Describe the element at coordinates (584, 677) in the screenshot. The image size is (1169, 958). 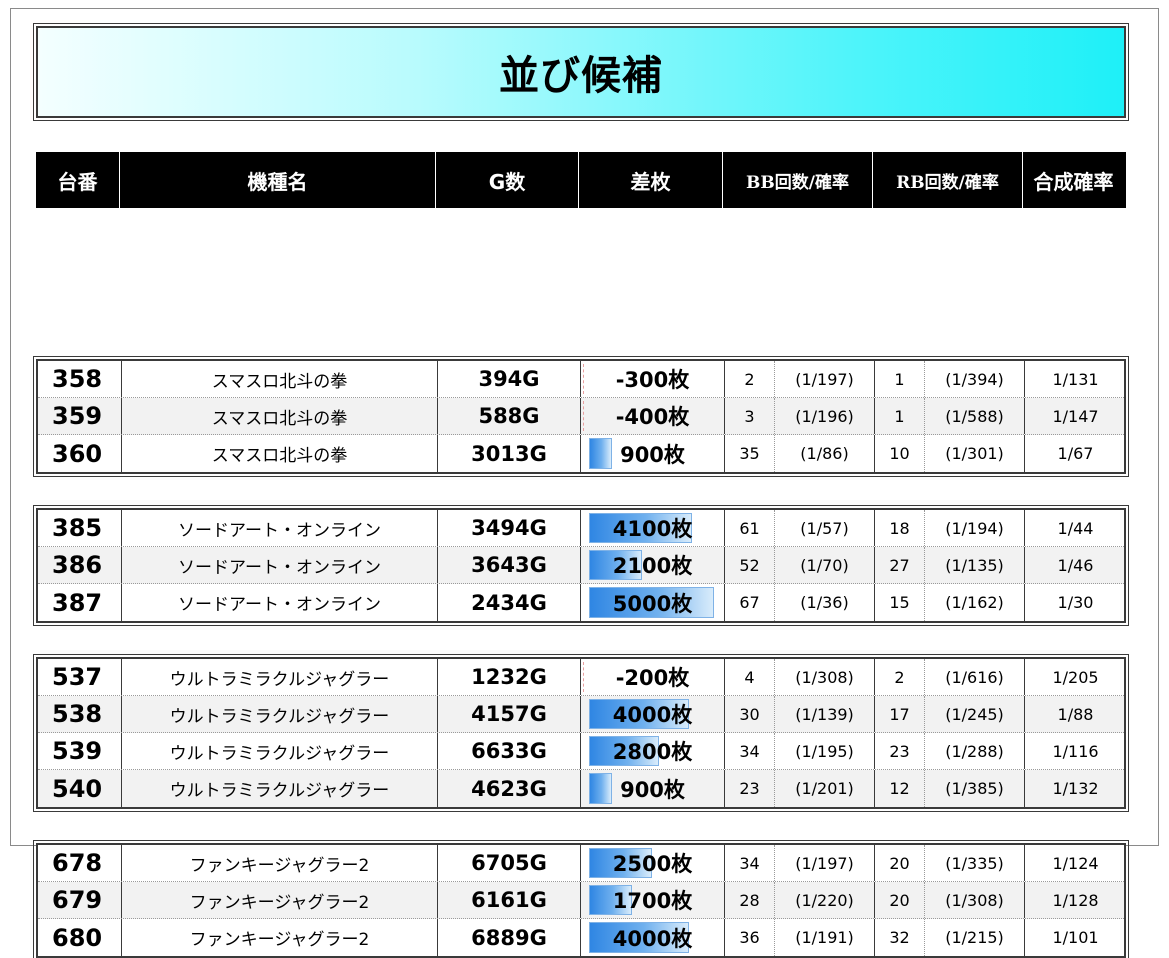
I see `diff-negative-marker` at that location.